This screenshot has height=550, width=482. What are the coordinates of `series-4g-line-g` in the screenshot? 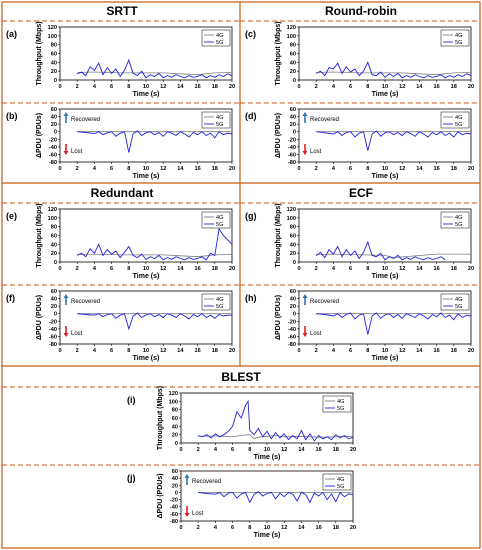 It's located at (393, 256).